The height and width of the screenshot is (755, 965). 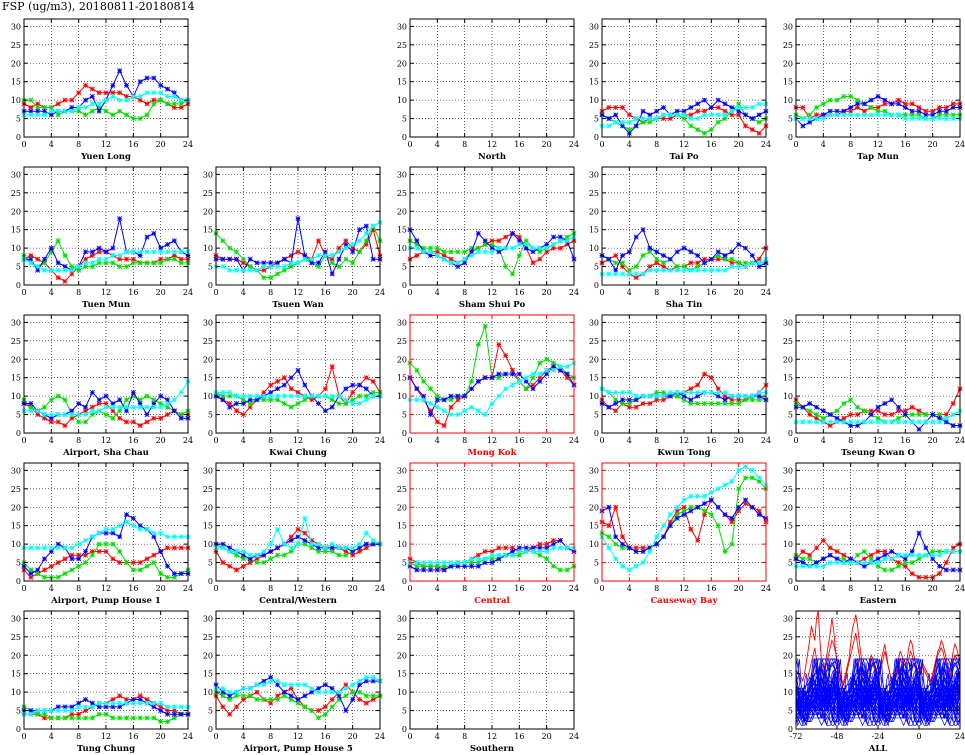 What do you see at coordinates (402, 26) in the screenshot?
I see `y-tick-label: 30` at bounding box center [402, 26].